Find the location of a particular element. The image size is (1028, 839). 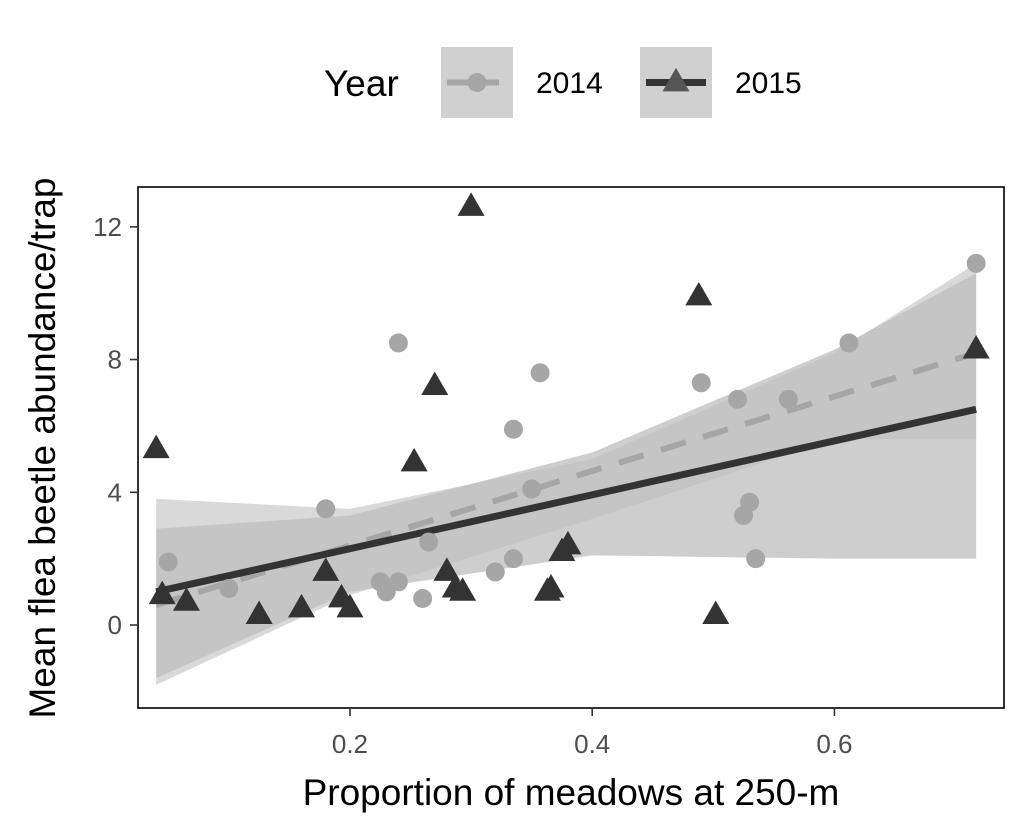

legend: Year 2014 2015 is located at coordinates (563, 82).